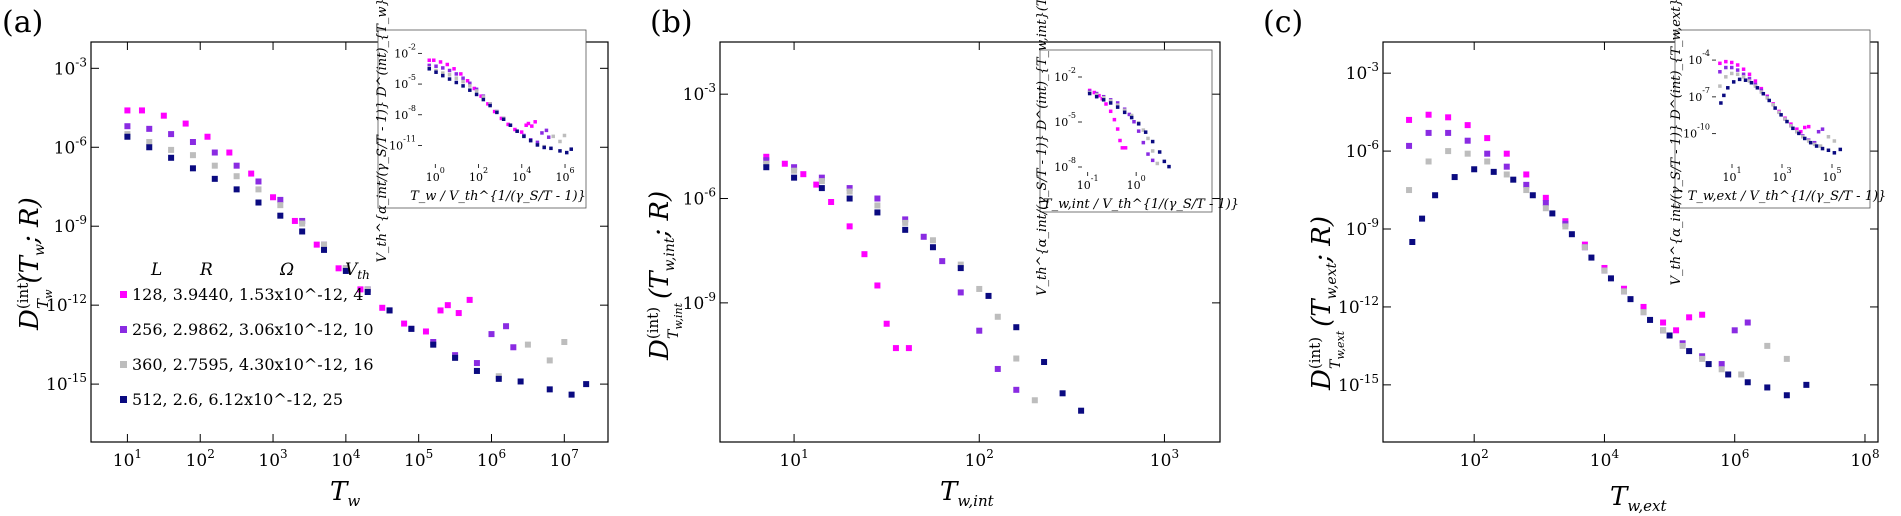  Describe the element at coordinates (478, 175) in the screenshot. I see `inset-x-tick-label: 10²` at that location.